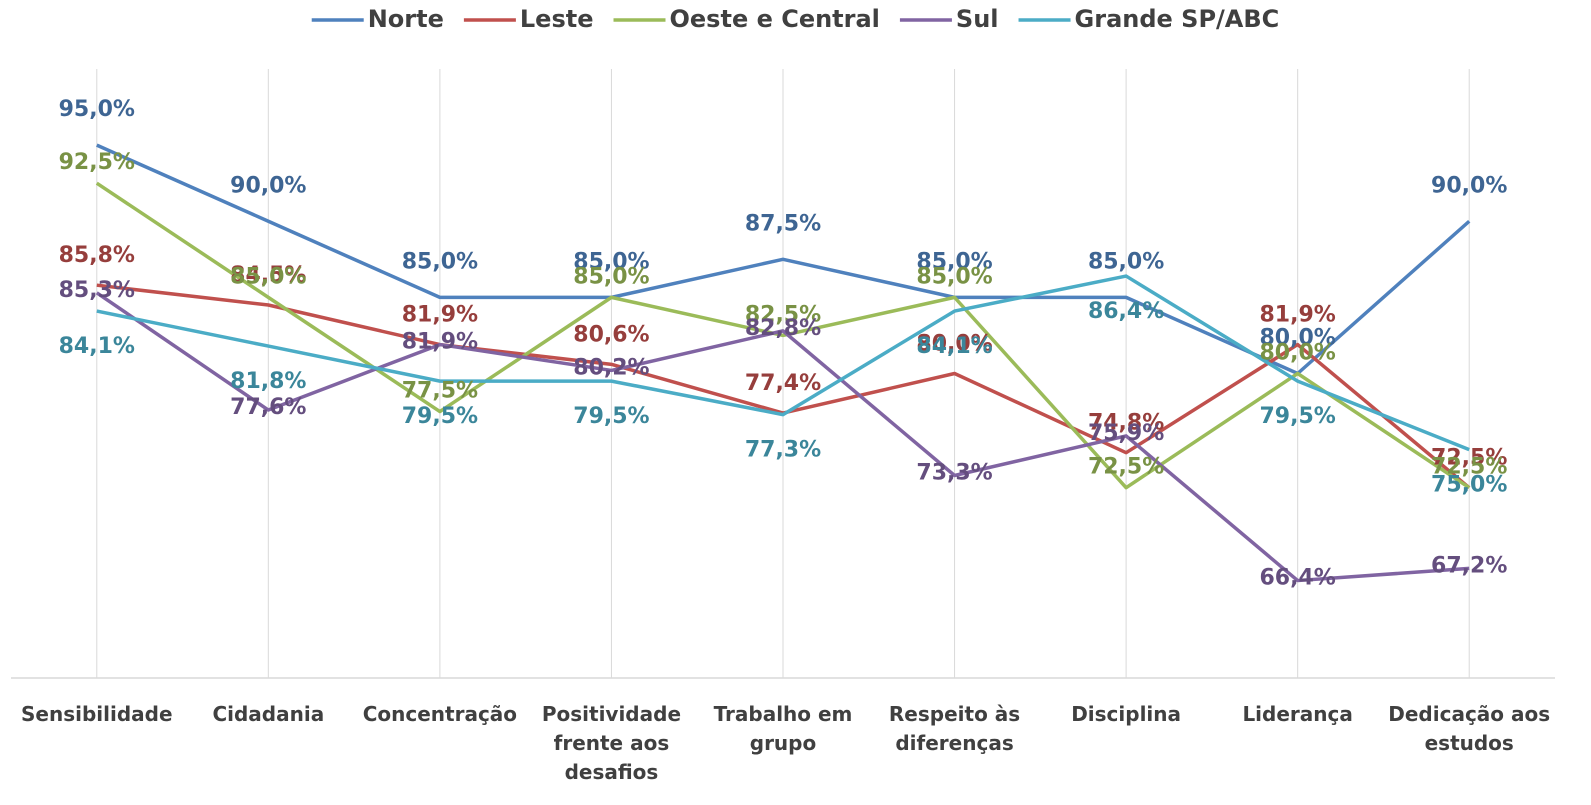  I want to click on x-tick-label: Dedicação aos estudos, so click(1469, 728).